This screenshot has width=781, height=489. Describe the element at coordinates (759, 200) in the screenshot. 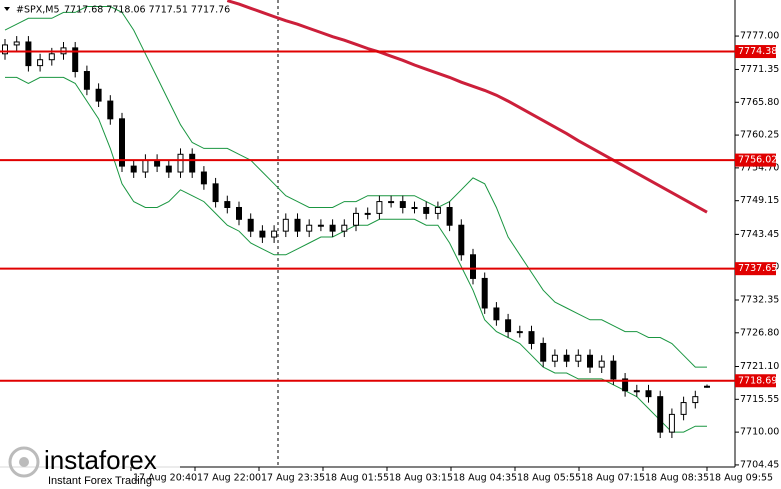

I see `y-tick-label: 7749.15` at that location.